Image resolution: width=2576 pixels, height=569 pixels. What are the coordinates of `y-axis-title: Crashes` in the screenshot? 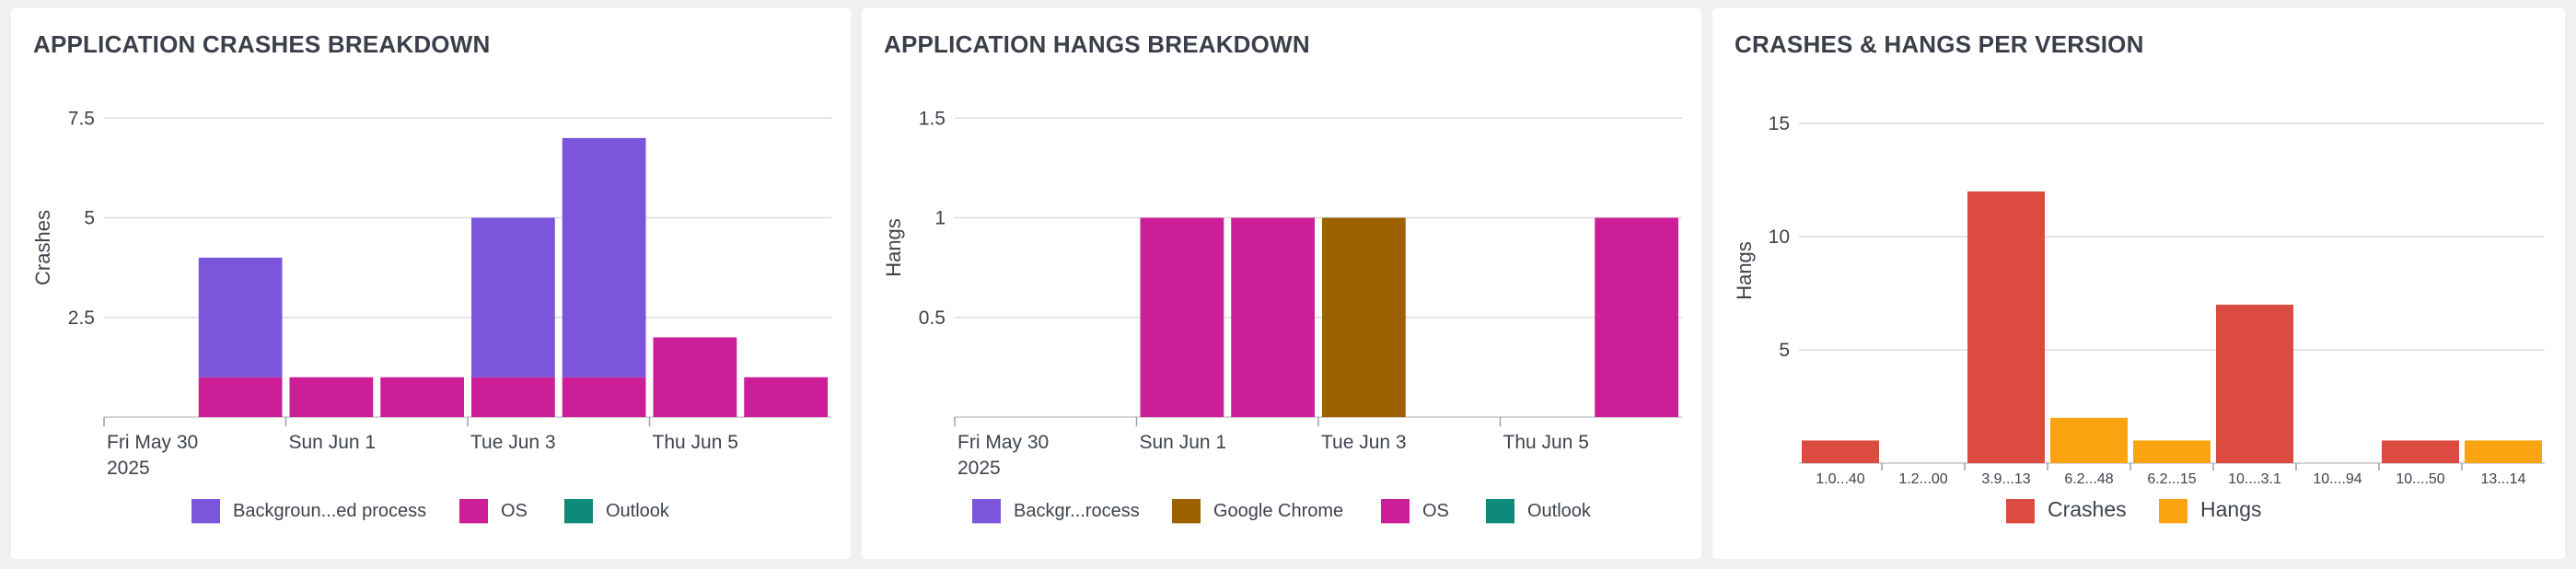 It's located at (42, 247).